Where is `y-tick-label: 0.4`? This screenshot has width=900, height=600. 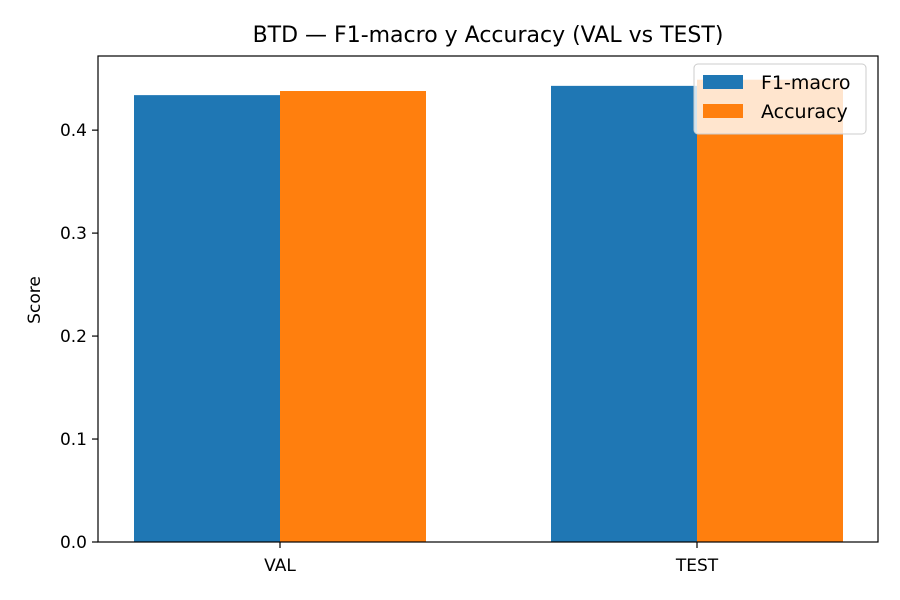
y-tick-label: 0.4 is located at coordinates (73, 131).